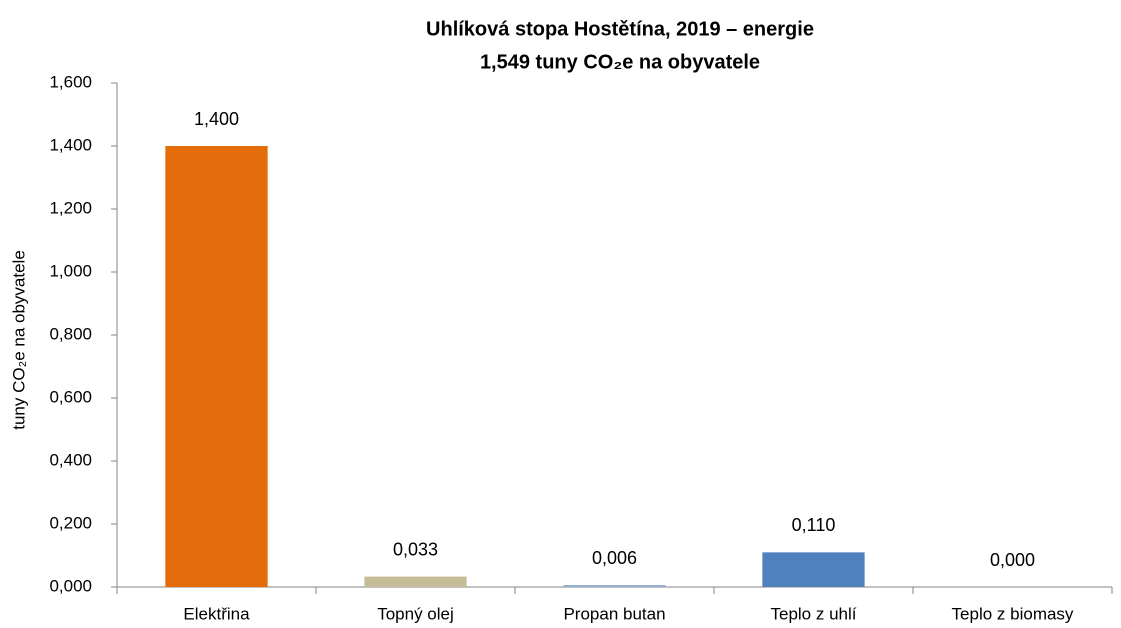  I want to click on x-tick-label: Teplo z uhlí, so click(814, 613).